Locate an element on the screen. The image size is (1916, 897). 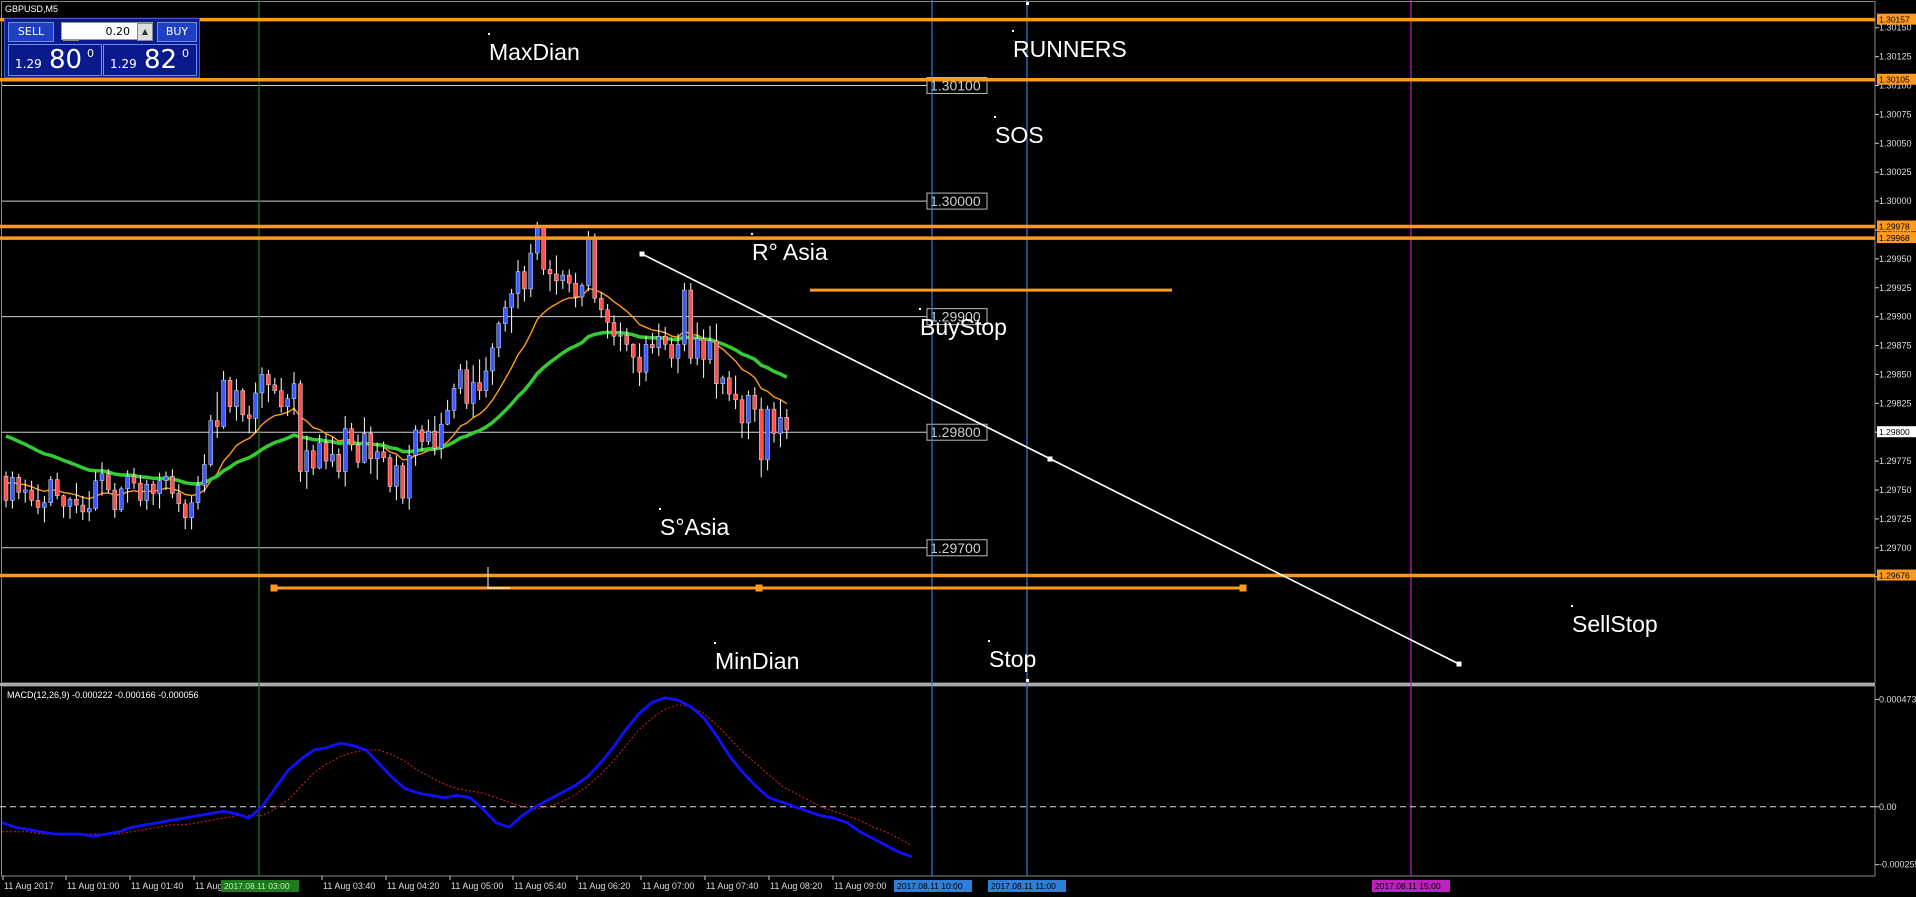
text-annotation: MinDian is located at coordinates (757, 661).